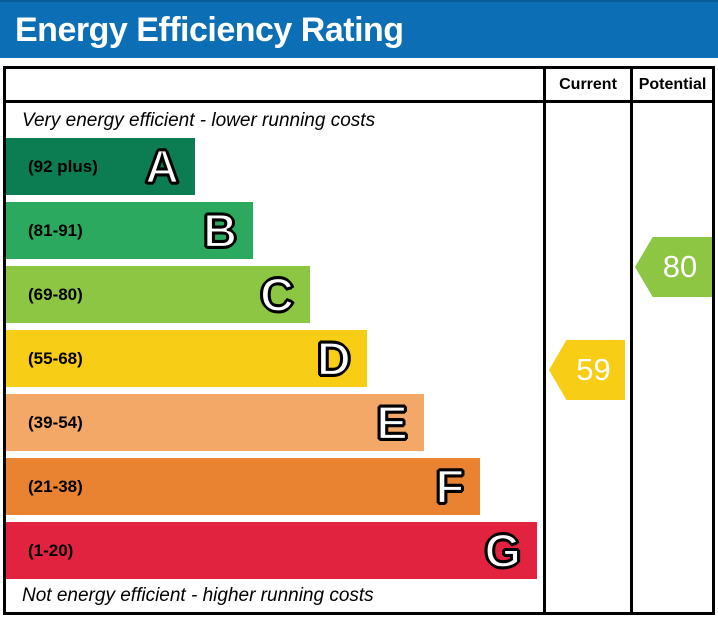 The image size is (718, 619). What do you see at coordinates (274, 230) in the screenshot?
I see `band-row-b: (81-91) B` at bounding box center [274, 230].